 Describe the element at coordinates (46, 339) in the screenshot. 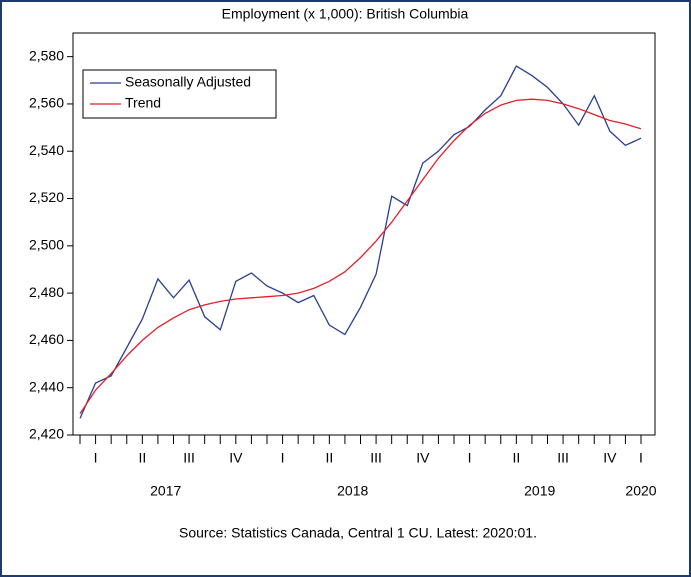

I see `y-tick-label: 2,460` at that location.